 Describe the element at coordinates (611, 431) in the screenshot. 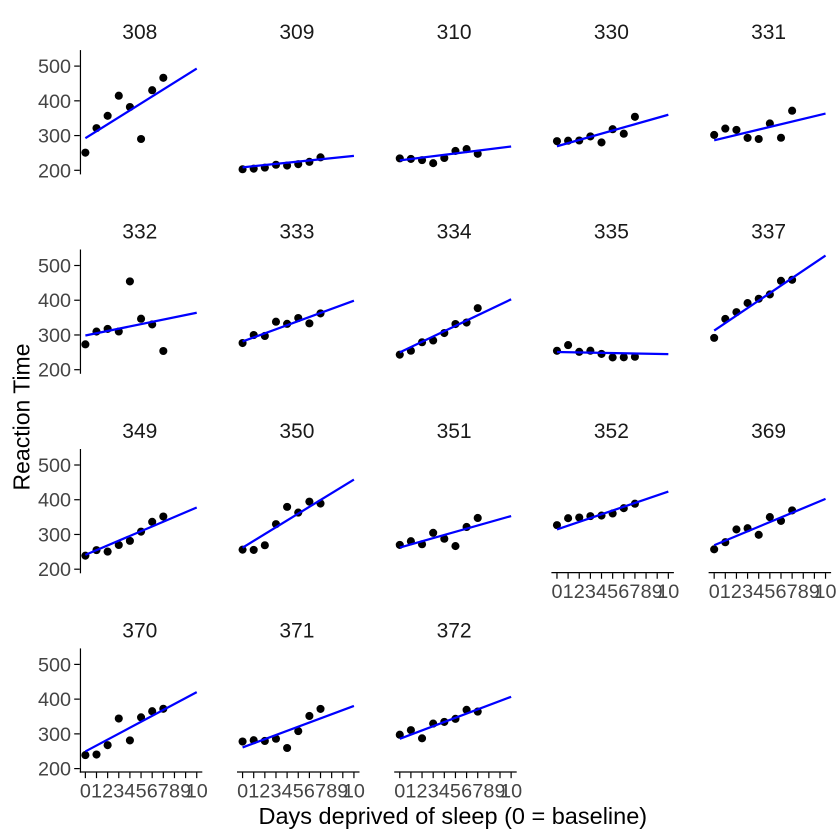

I see `svg-text: 352` at that location.